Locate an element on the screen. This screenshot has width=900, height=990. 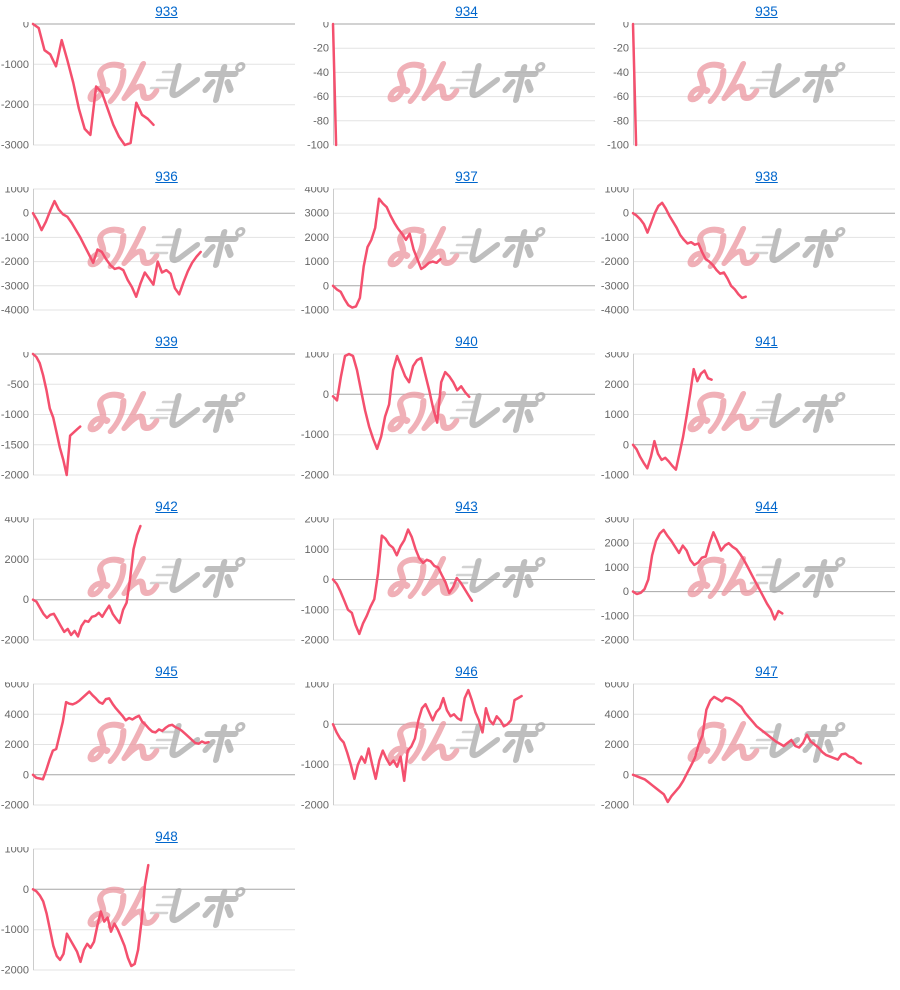
chart-cell: 945 6000 4000 2000 0 -2000 is located at coordinates (150, 742).